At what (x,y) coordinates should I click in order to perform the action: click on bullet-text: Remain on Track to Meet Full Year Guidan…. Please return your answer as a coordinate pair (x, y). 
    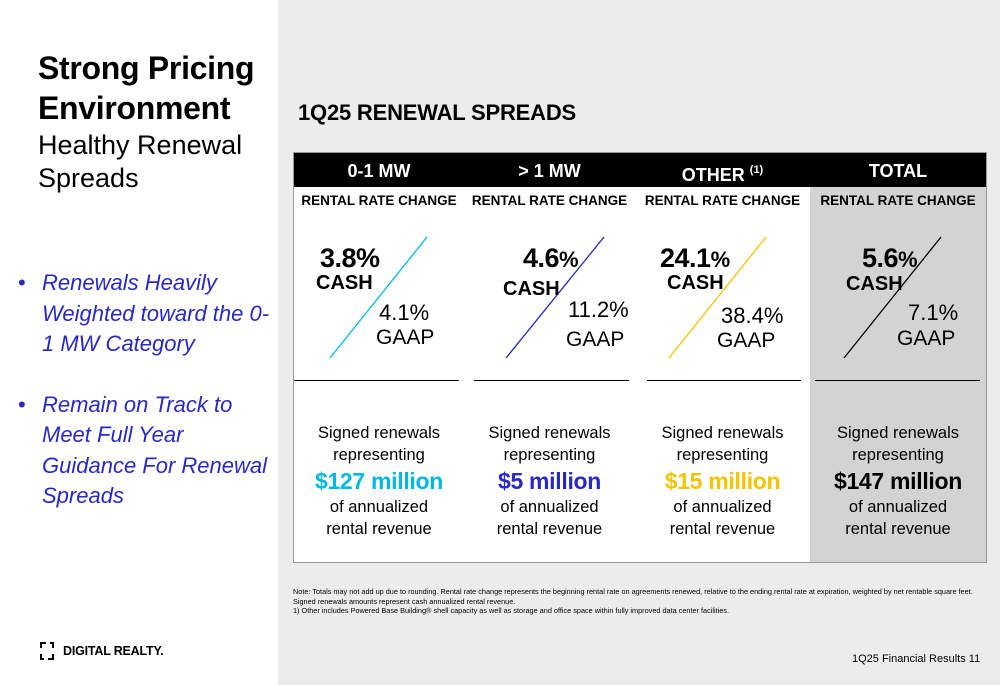
    Looking at the image, I should click on (155, 450).